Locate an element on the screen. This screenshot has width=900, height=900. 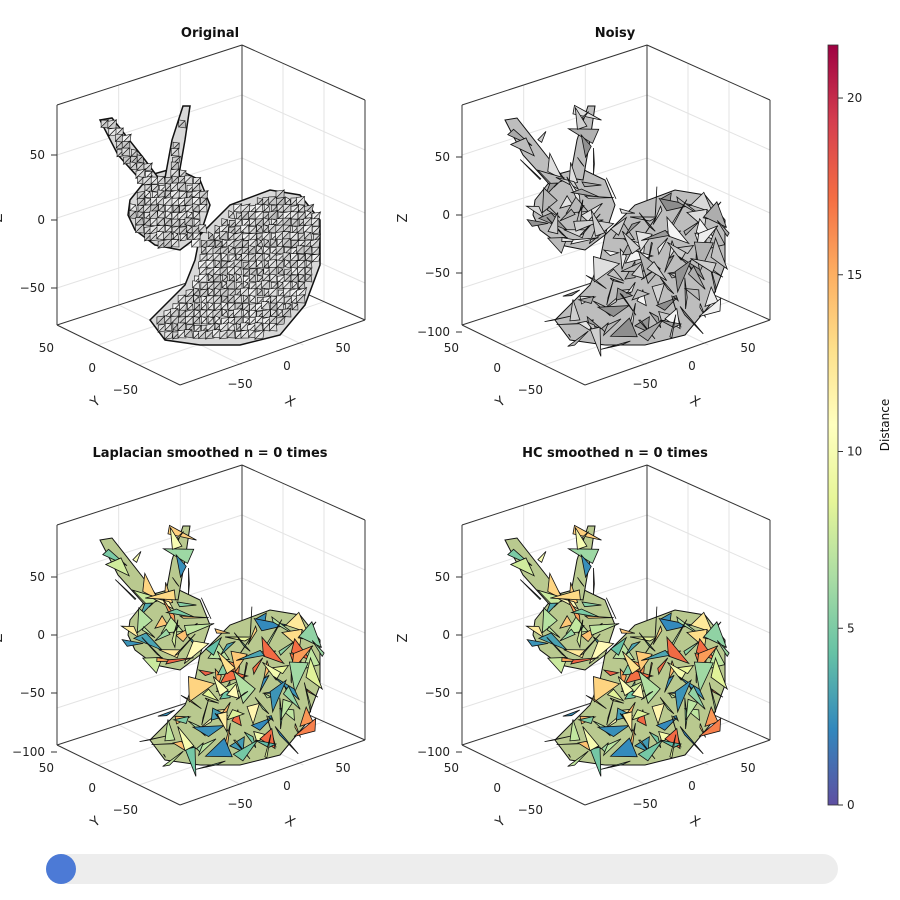
panel-title-laplacian: Laplacian smoothed n = 0 times is located at coordinates (210, 453).